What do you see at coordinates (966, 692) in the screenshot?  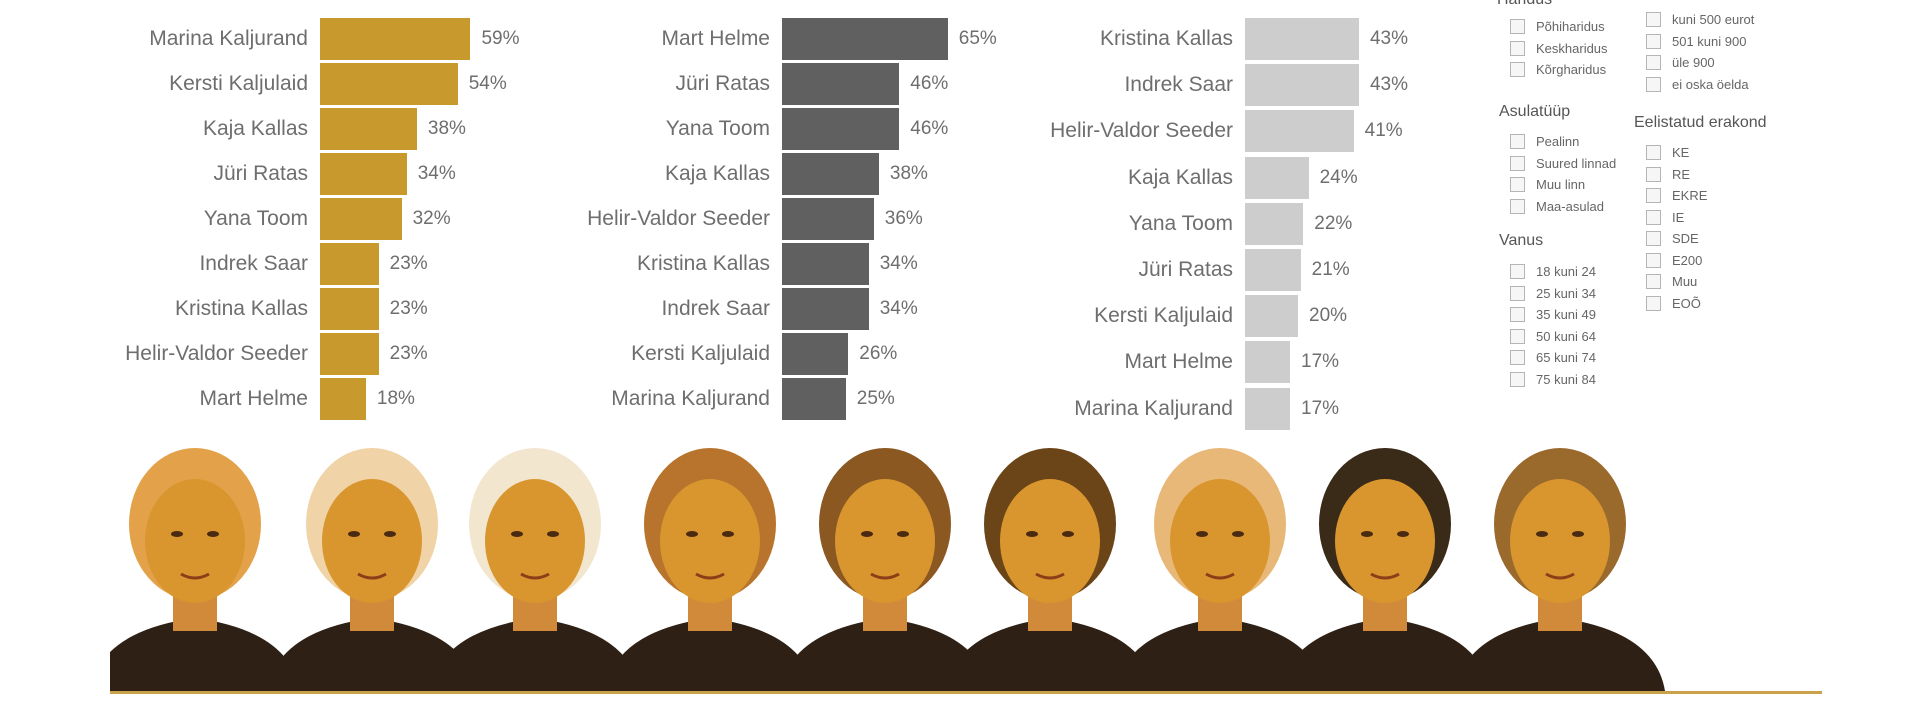 I see `portrait-baseline` at bounding box center [966, 692].